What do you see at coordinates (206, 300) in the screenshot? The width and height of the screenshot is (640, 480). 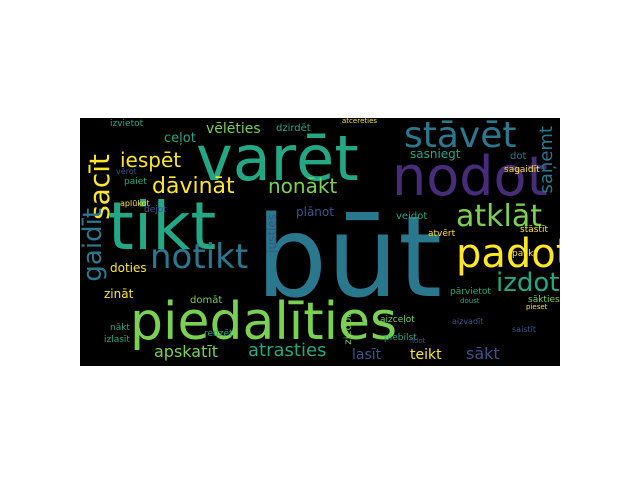 I see `word-domat: domāt` at bounding box center [206, 300].